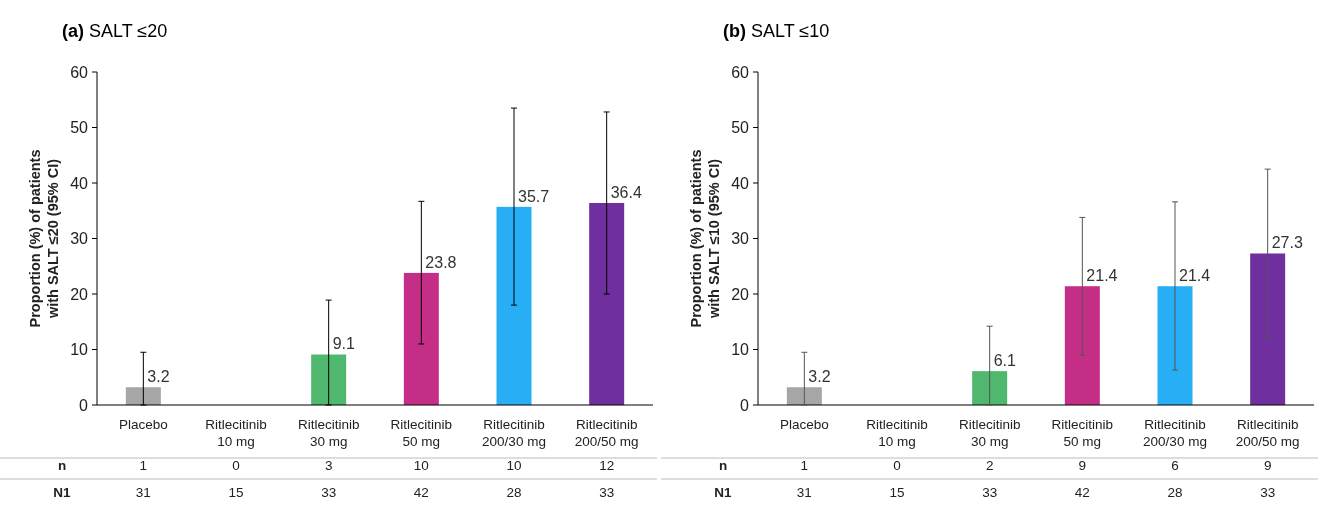  I want to click on data-label: 36.4, so click(626, 192).